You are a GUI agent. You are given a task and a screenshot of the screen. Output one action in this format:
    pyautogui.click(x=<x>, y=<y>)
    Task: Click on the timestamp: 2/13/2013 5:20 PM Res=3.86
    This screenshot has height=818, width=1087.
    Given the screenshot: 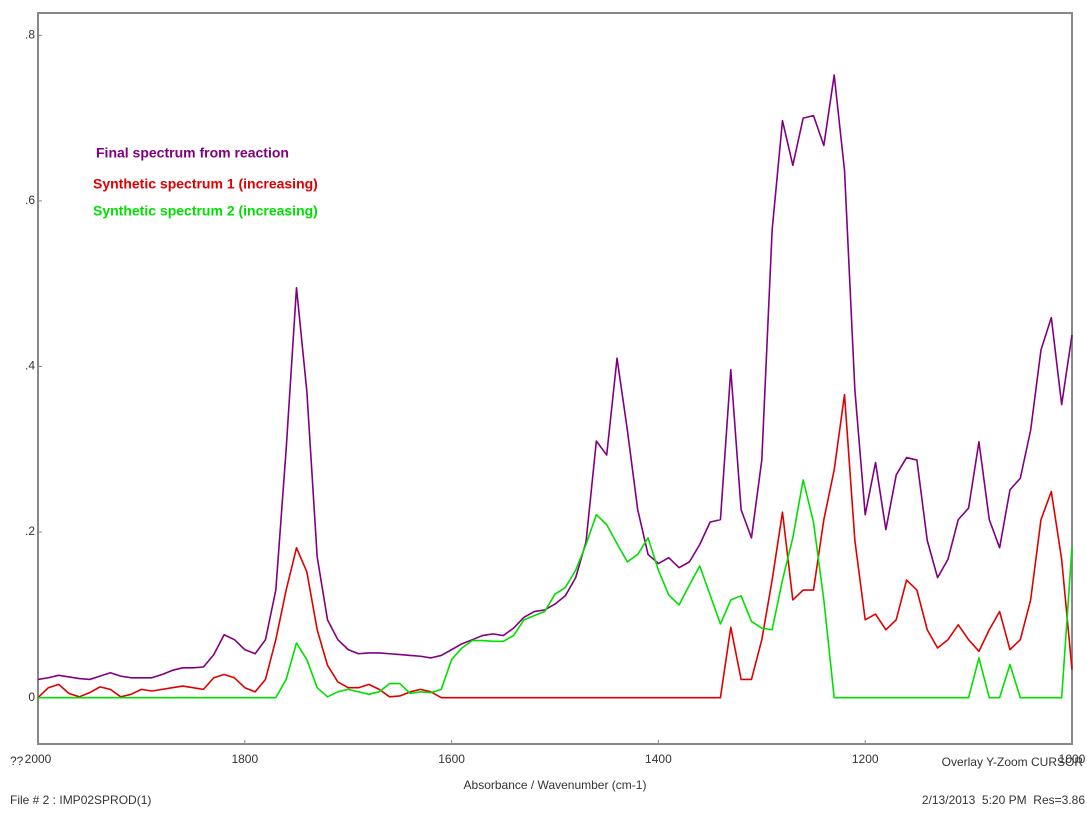 What is the action you would take?
    pyautogui.click(x=1003, y=800)
    